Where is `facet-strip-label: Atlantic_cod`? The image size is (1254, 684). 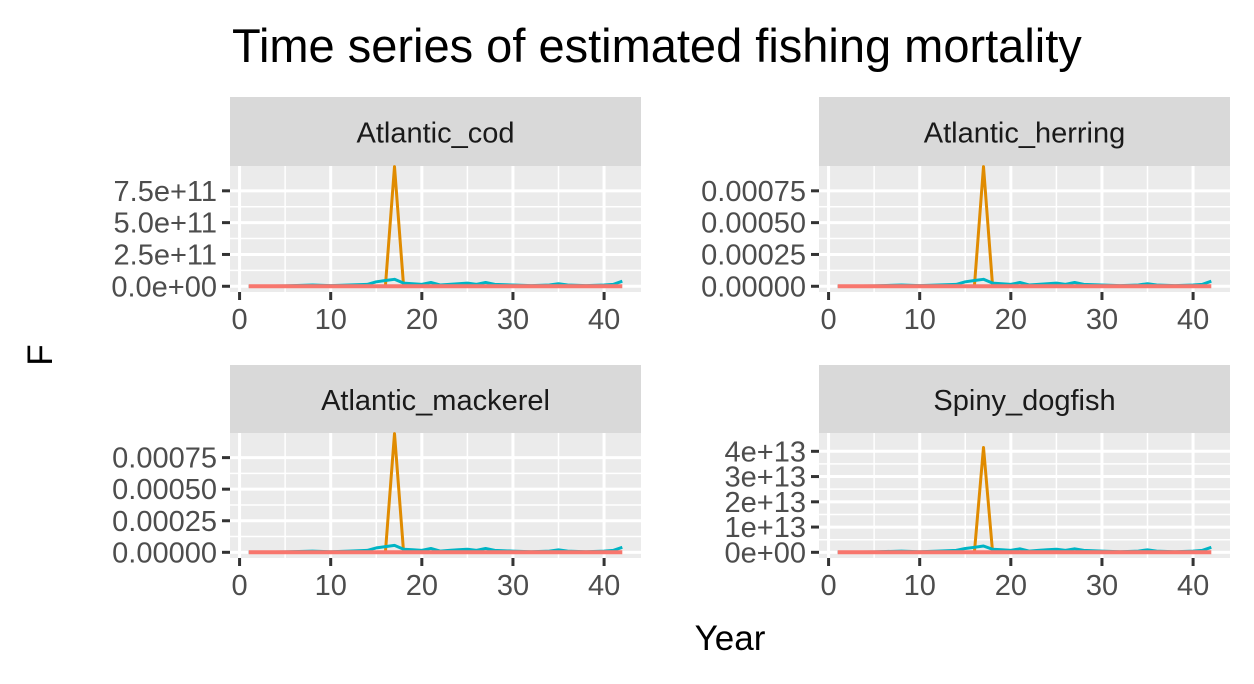
facet-strip-label: Atlantic_cod is located at coordinates (436, 134).